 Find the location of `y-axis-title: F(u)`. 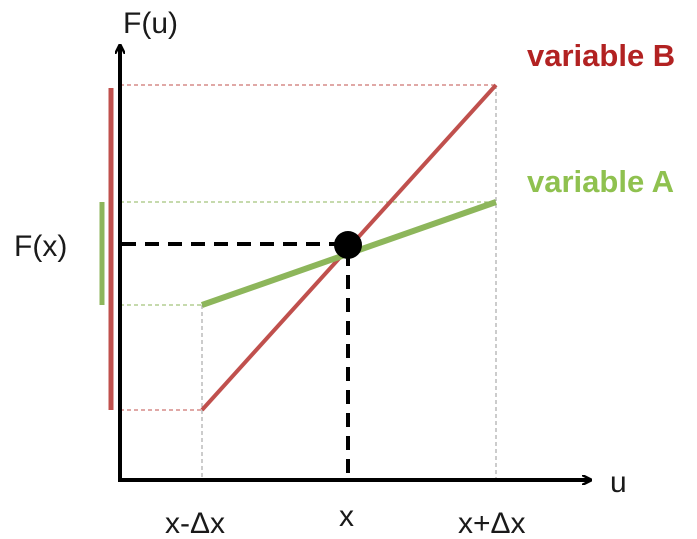

y-axis-title: F(u) is located at coordinates (150, 23).